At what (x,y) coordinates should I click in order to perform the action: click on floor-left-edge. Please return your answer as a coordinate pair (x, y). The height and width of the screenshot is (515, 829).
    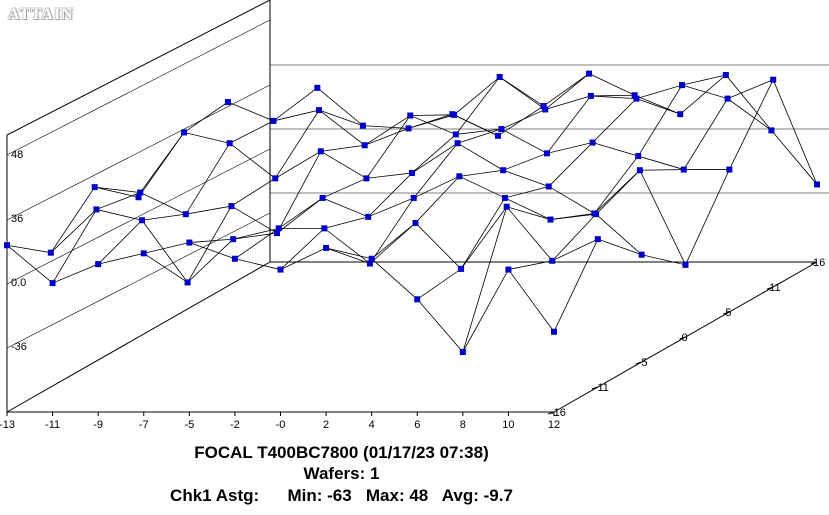
    Looking at the image, I should click on (138, 337).